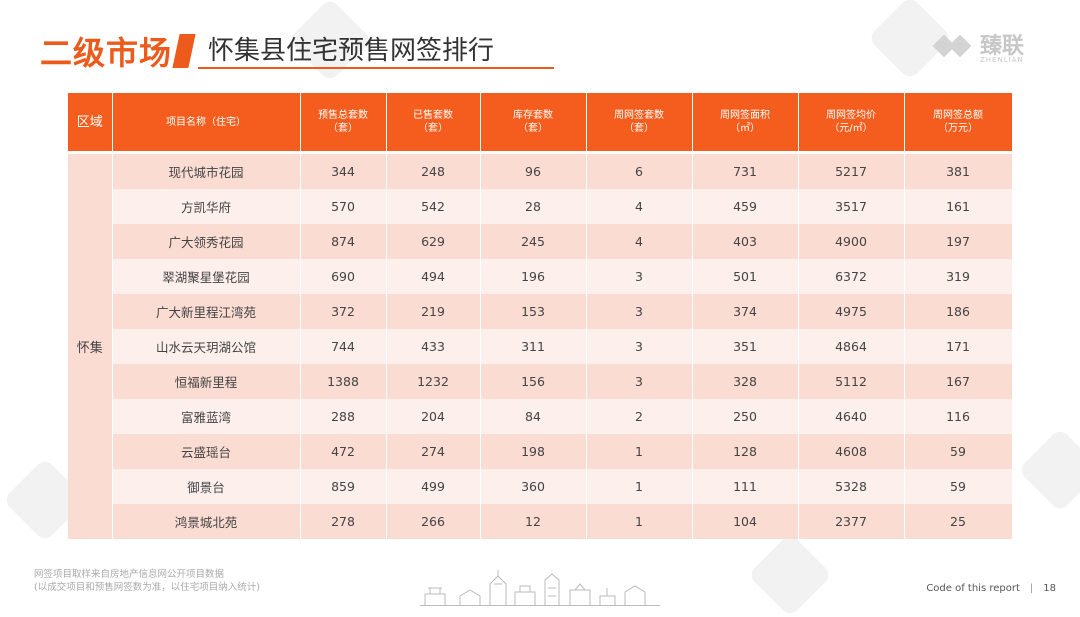 Image resolution: width=1080 pixels, height=617 pixels. Describe the element at coordinates (540, 588) in the screenshot. I see `skyline-illustration` at that location.